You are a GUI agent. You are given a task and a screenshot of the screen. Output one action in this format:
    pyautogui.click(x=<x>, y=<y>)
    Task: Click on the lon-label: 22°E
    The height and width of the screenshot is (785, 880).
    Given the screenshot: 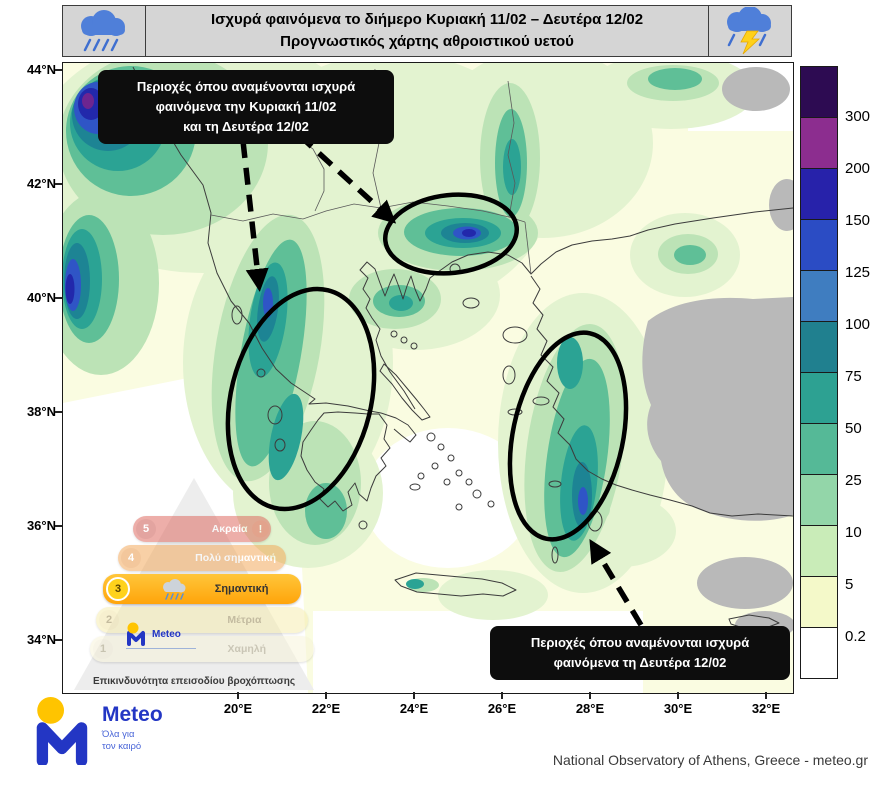 What is the action you would take?
    pyautogui.click(x=326, y=708)
    